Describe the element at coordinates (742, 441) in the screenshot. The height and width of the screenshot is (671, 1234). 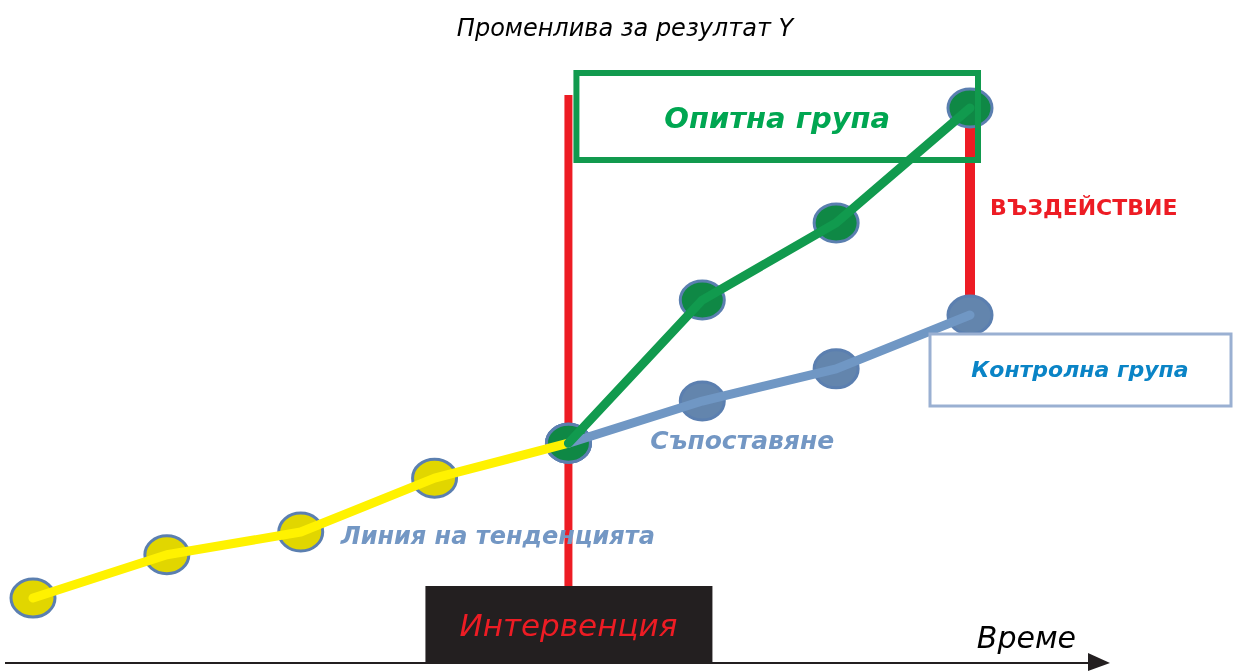
I see `annotation: Съпоставяне` at that location.